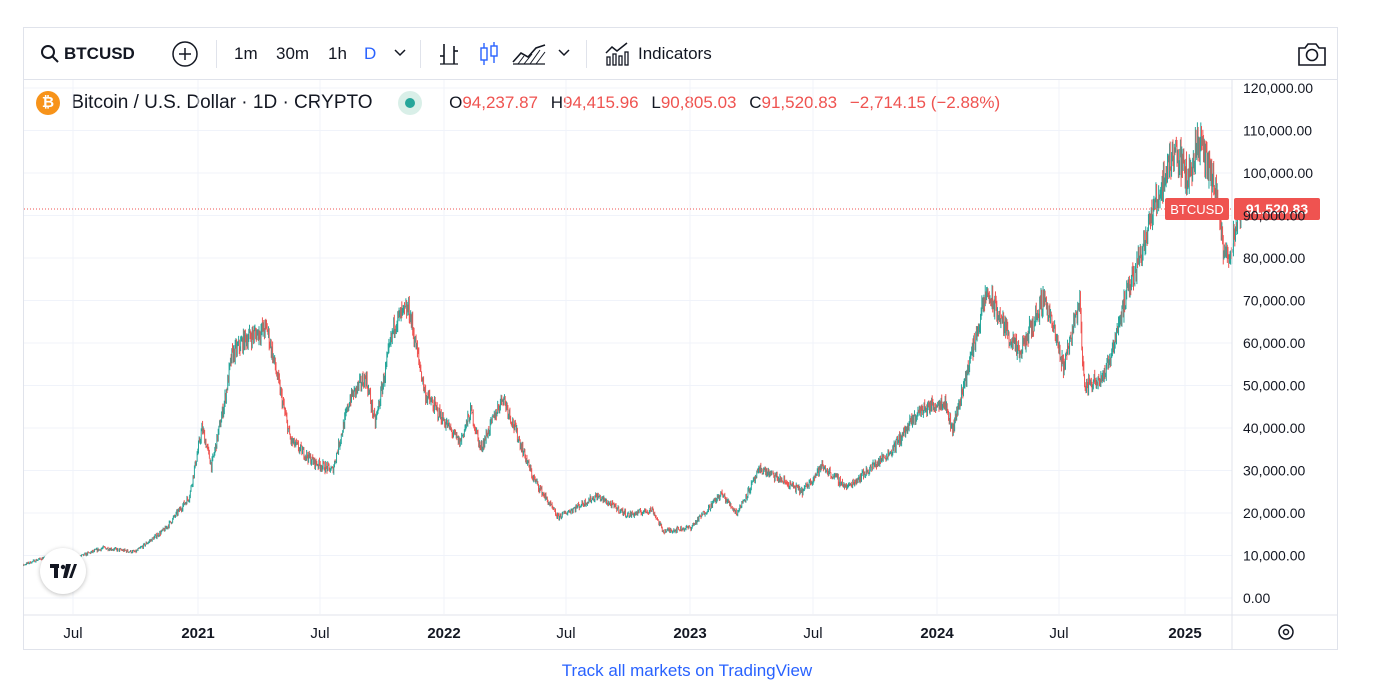 The width and height of the screenshot is (1374, 698). What do you see at coordinates (925, 102) in the screenshot?
I see `change-value: −2,714.15 (−2.88%)` at bounding box center [925, 102].